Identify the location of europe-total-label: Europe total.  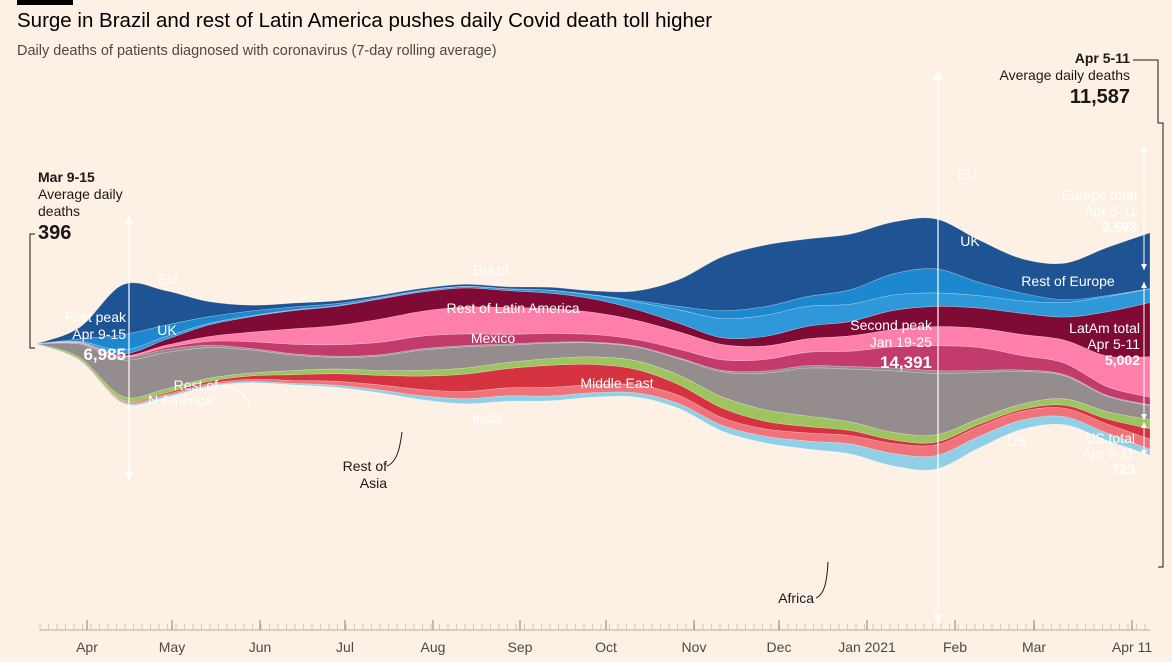
(1100, 195).